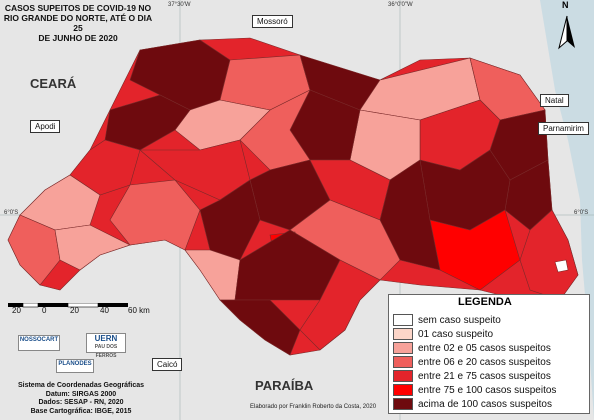 The height and width of the screenshot is (420, 594). Describe the element at coordinates (104, 310) in the screenshot. I see `scale-tick: 40` at that location.